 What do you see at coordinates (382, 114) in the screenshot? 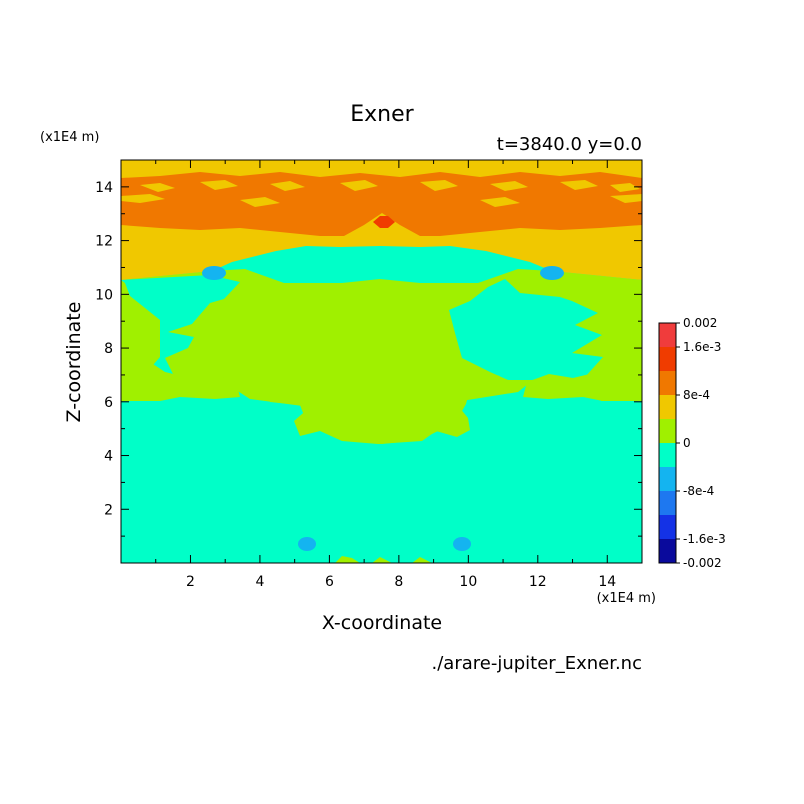
I see `chart-title: Exner` at bounding box center [382, 114].